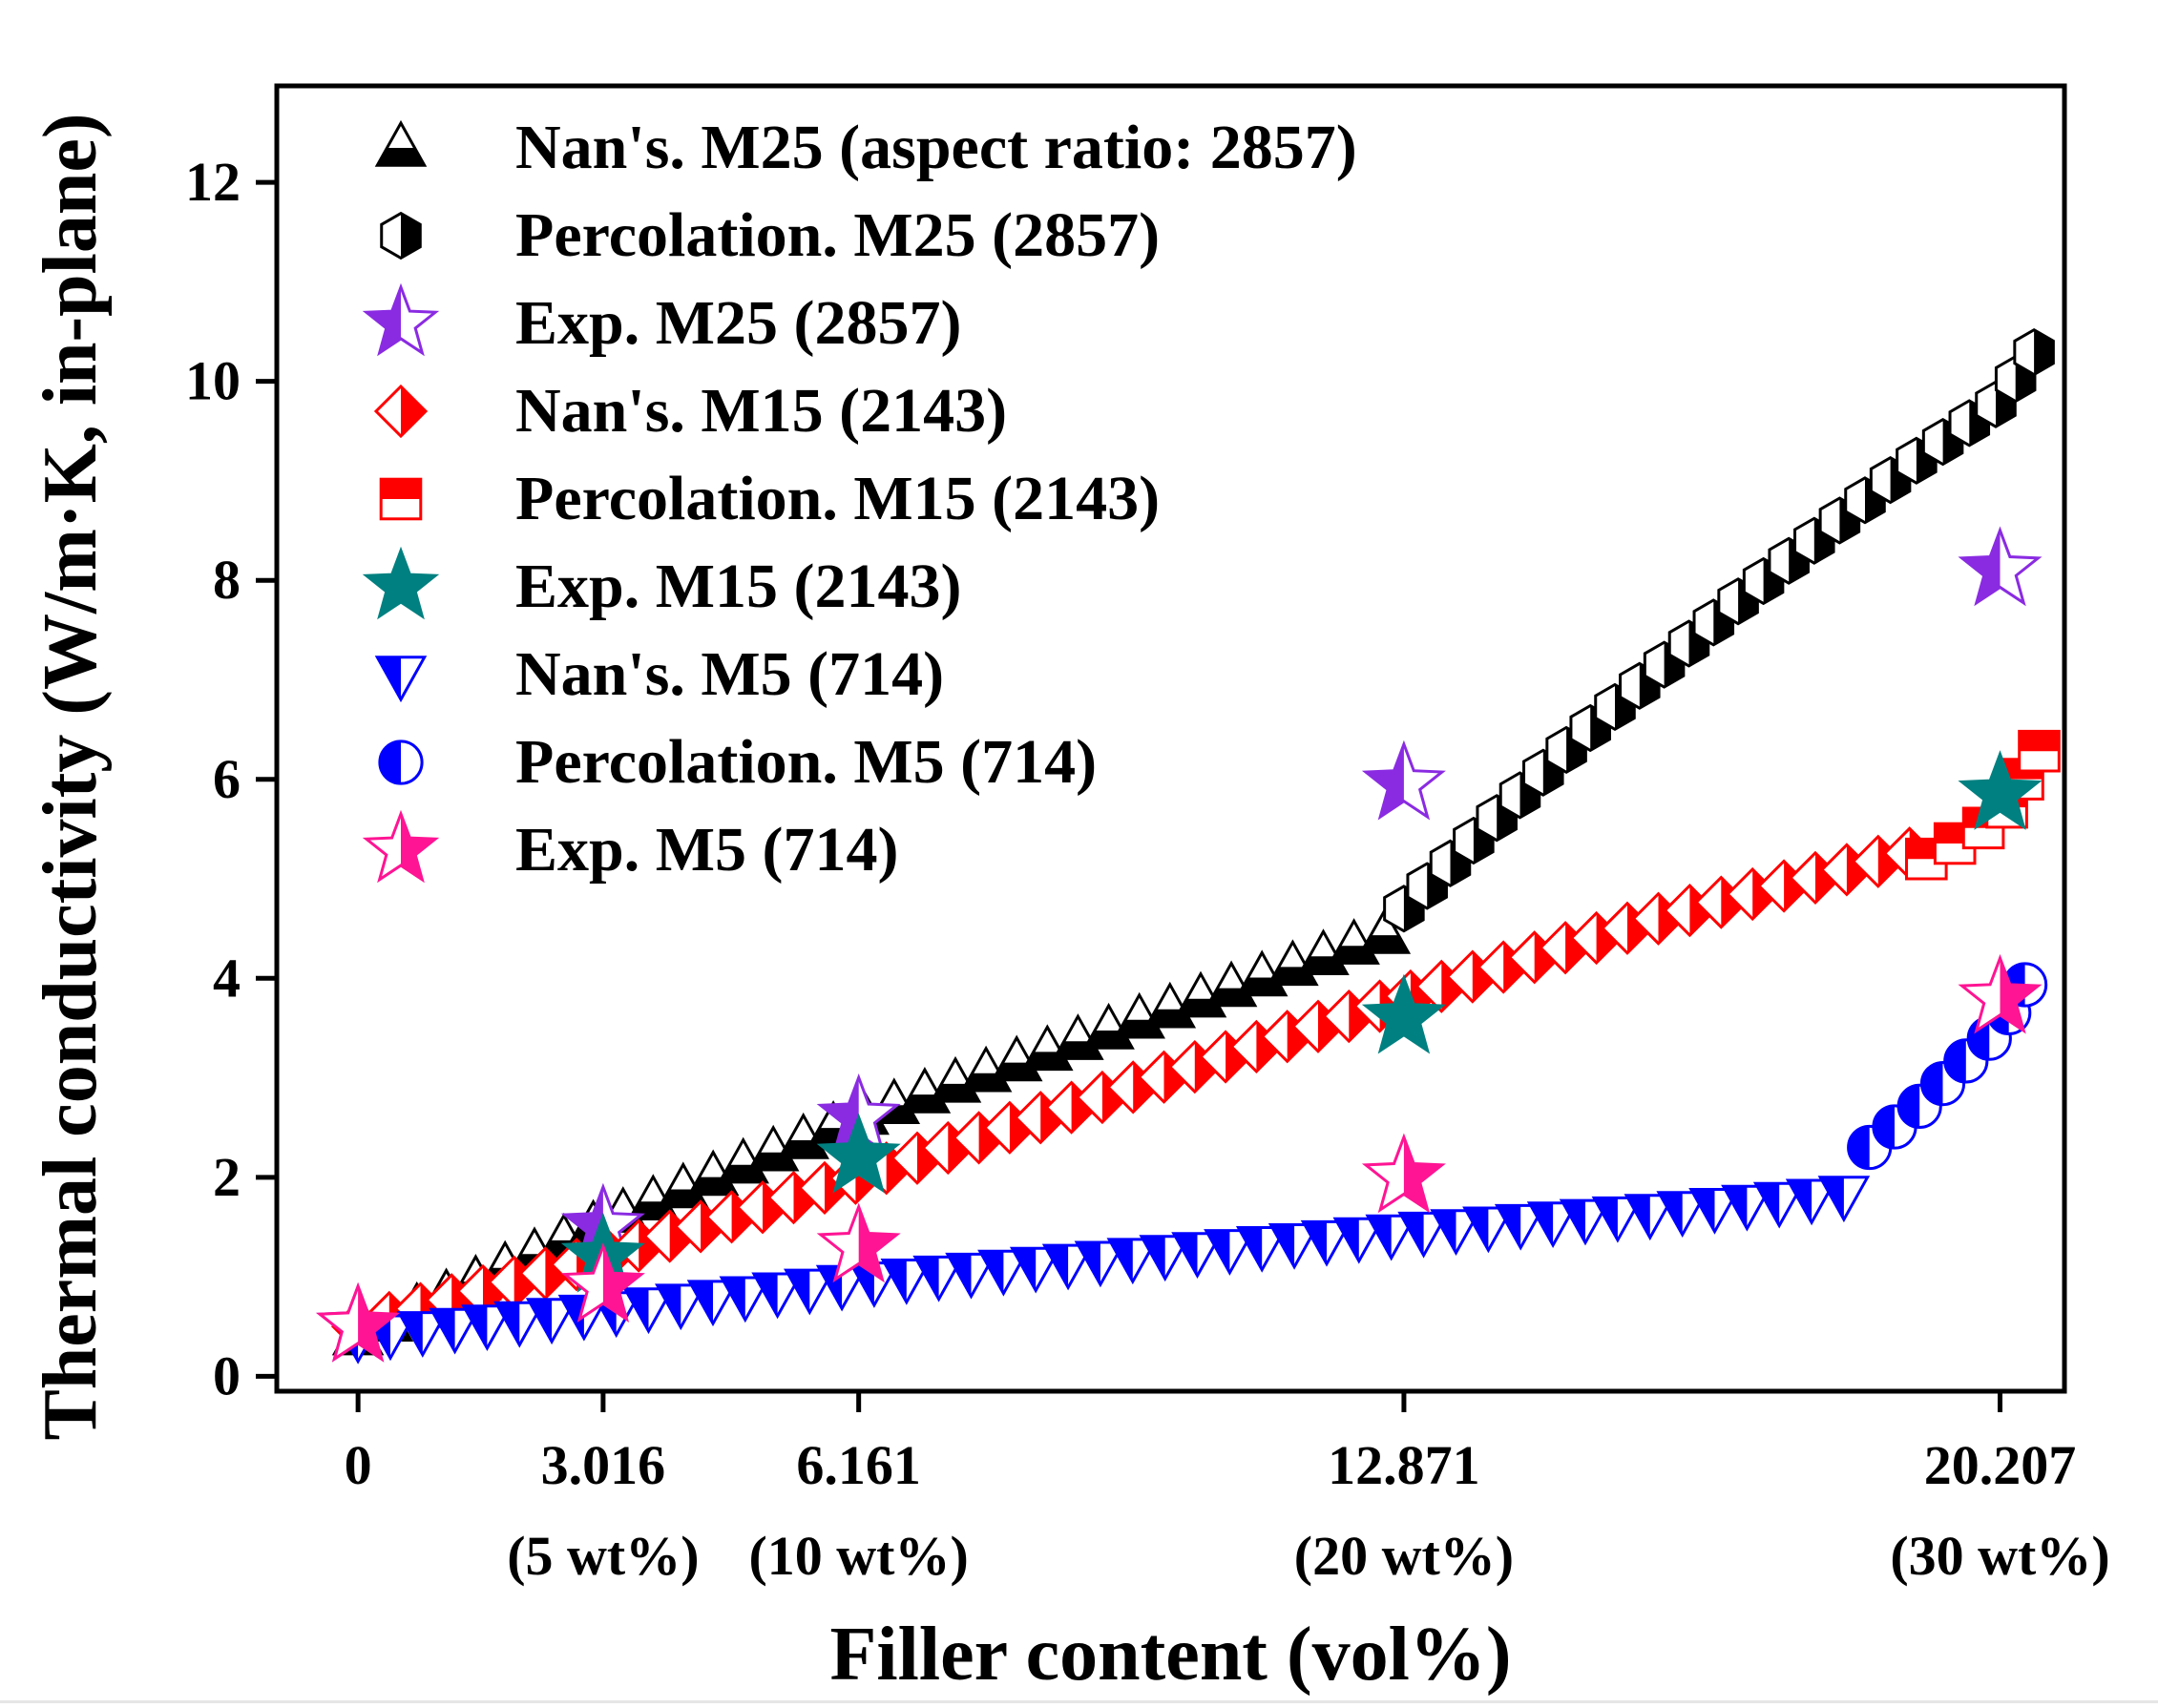 This screenshot has height=1708, width=2158. I want to click on legend-item: Percolation. M5 (714), so click(737, 762).